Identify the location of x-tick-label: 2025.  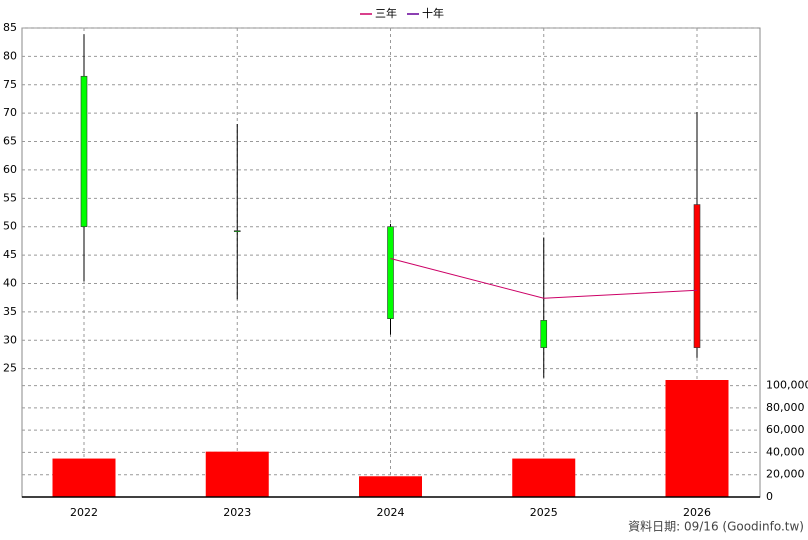
(544, 512).